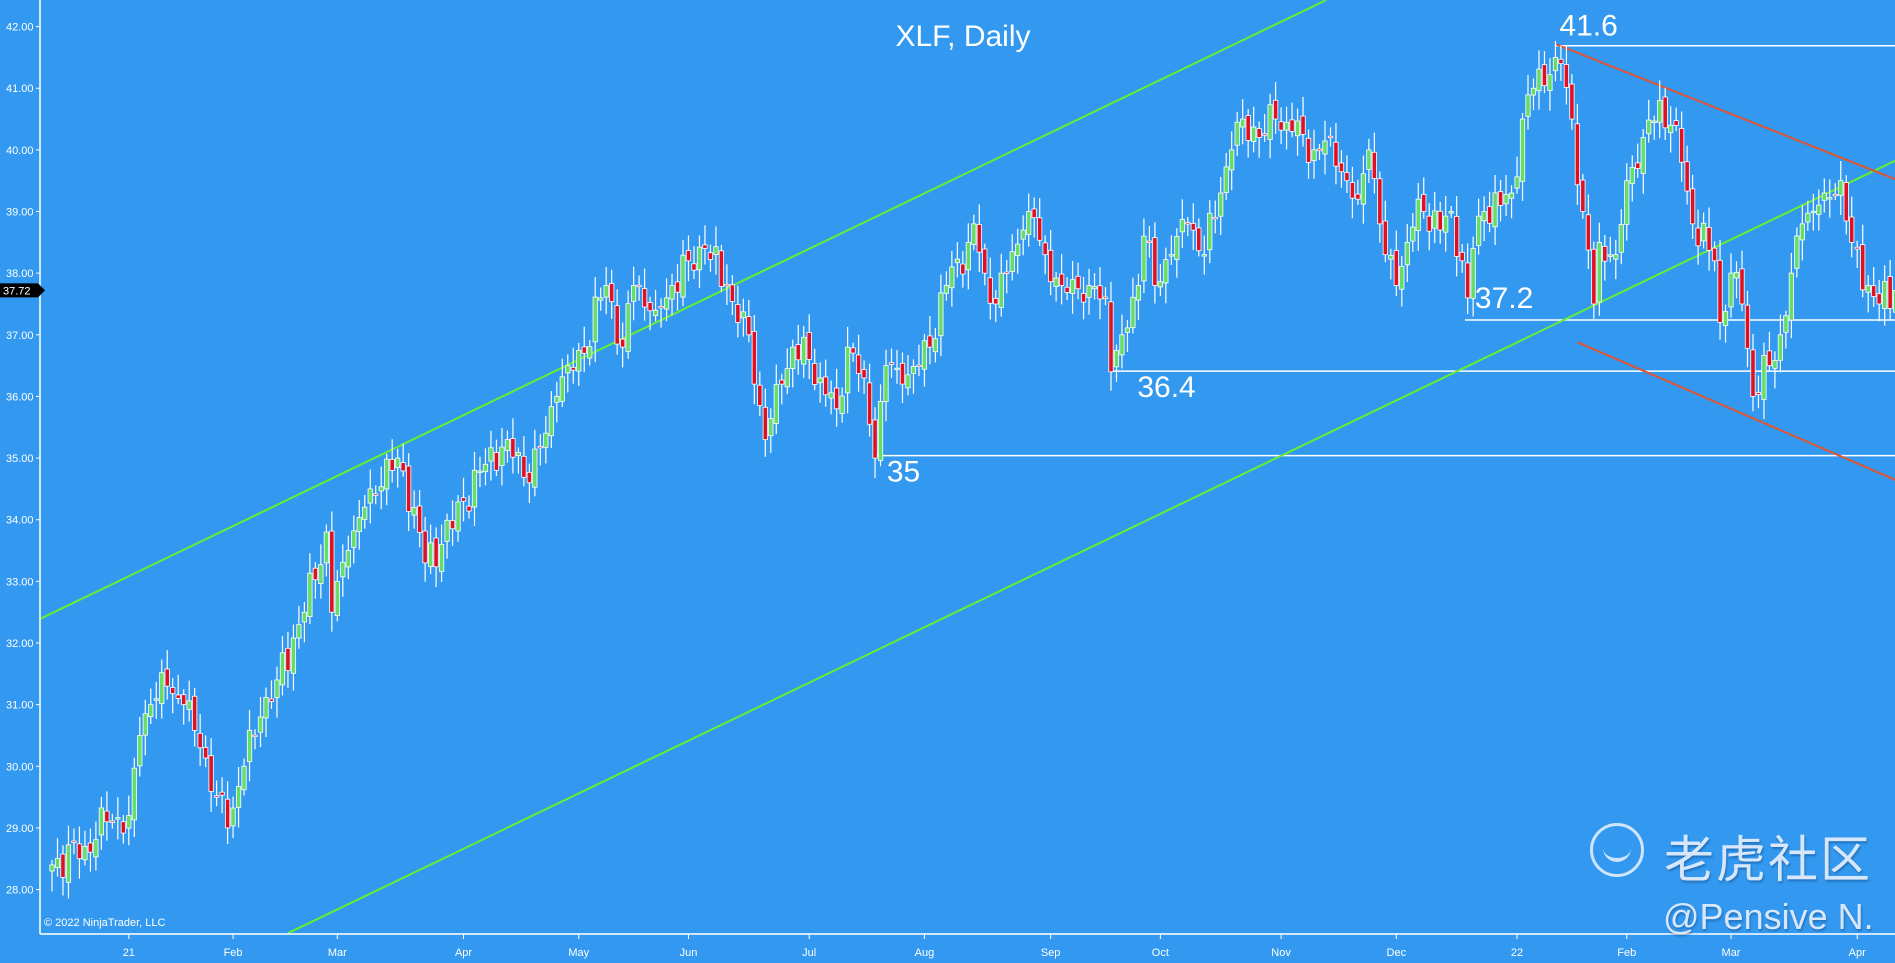  I want to click on watermark-brand: 老虎社区, so click(1768, 860).